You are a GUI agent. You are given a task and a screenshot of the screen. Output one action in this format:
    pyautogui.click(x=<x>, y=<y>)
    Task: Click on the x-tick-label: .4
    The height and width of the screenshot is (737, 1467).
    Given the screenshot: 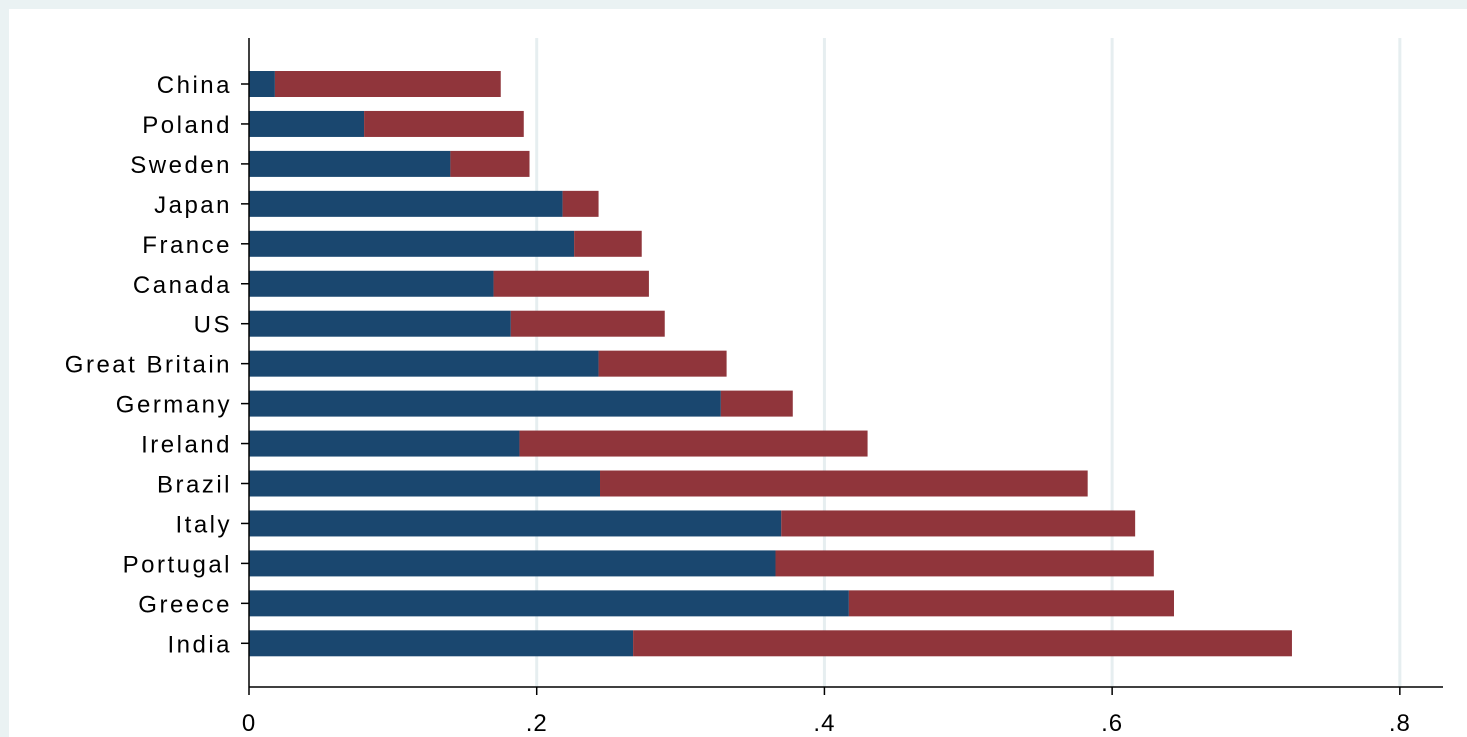 What is the action you would take?
    pyautogui.click(x=824, y=723)
    